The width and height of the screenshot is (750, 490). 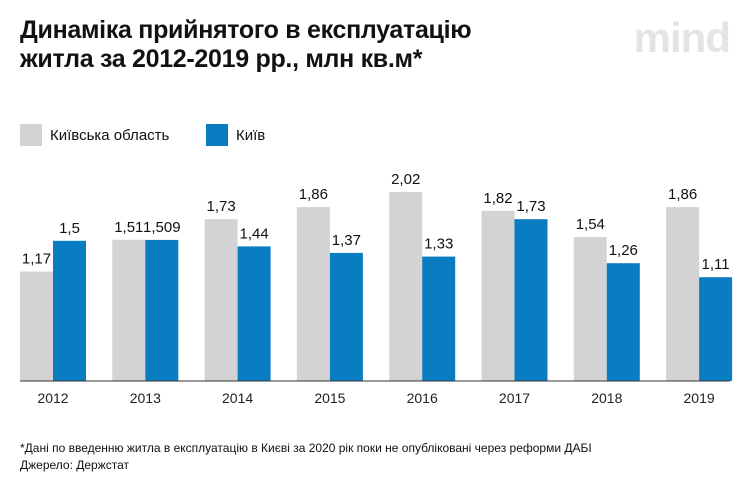 What do you see at coordinates (221, 300) in the screenshot?
I see `bar-kyiv-oblast-2014` at bounding box center [221, 300].